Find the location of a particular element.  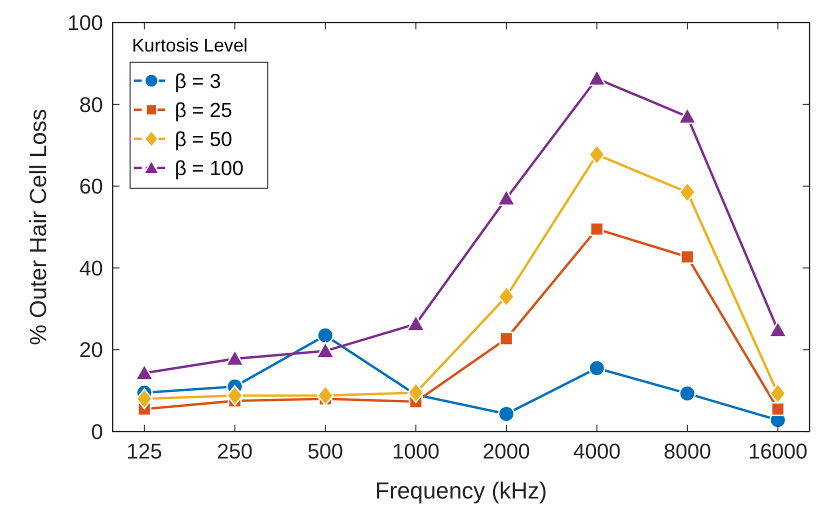

x-tick-label: 1000 is located at coordinates (416, 452).